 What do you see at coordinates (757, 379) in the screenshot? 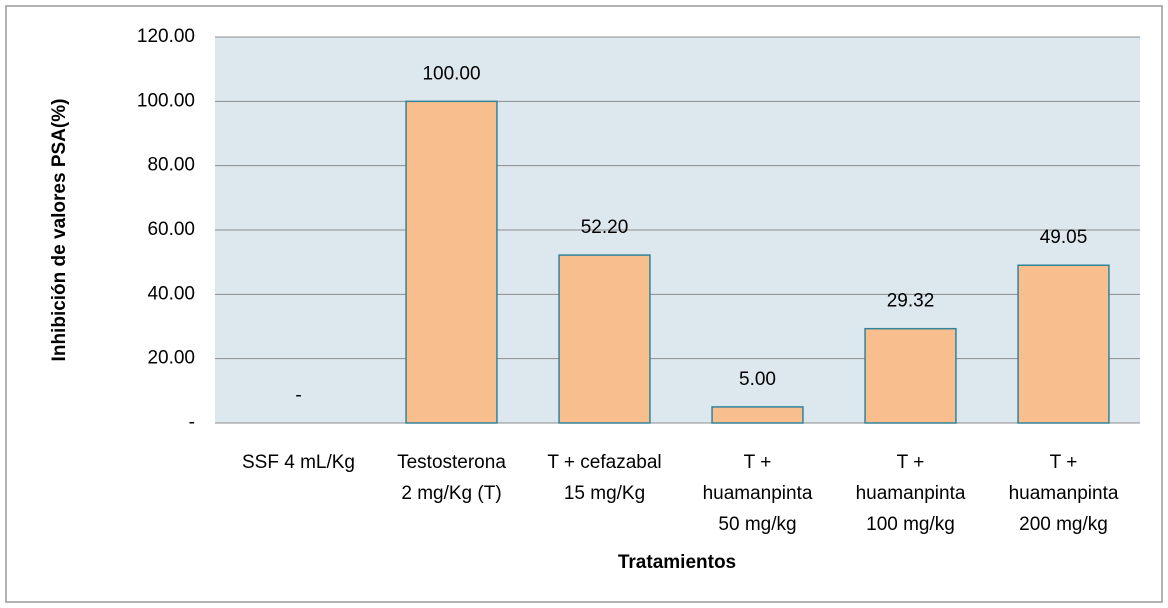
I see `data-label: 5.00` at bounding box center [757, 379].